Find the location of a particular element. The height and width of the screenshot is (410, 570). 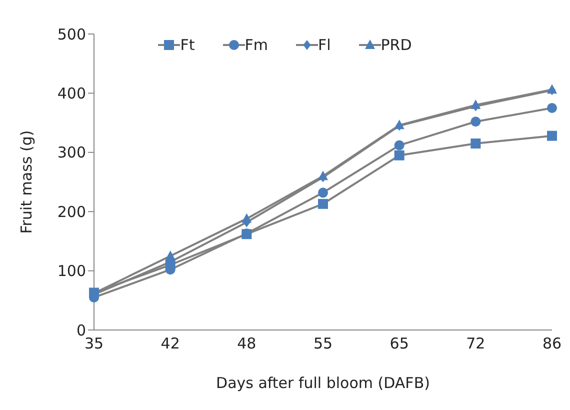

x-tick-label: 55 is located at coordinates (323, 343).